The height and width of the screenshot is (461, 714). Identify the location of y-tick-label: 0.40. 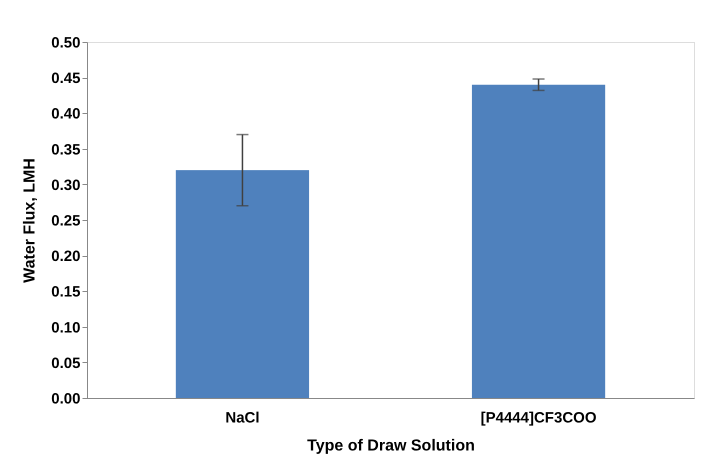
(65, 114).